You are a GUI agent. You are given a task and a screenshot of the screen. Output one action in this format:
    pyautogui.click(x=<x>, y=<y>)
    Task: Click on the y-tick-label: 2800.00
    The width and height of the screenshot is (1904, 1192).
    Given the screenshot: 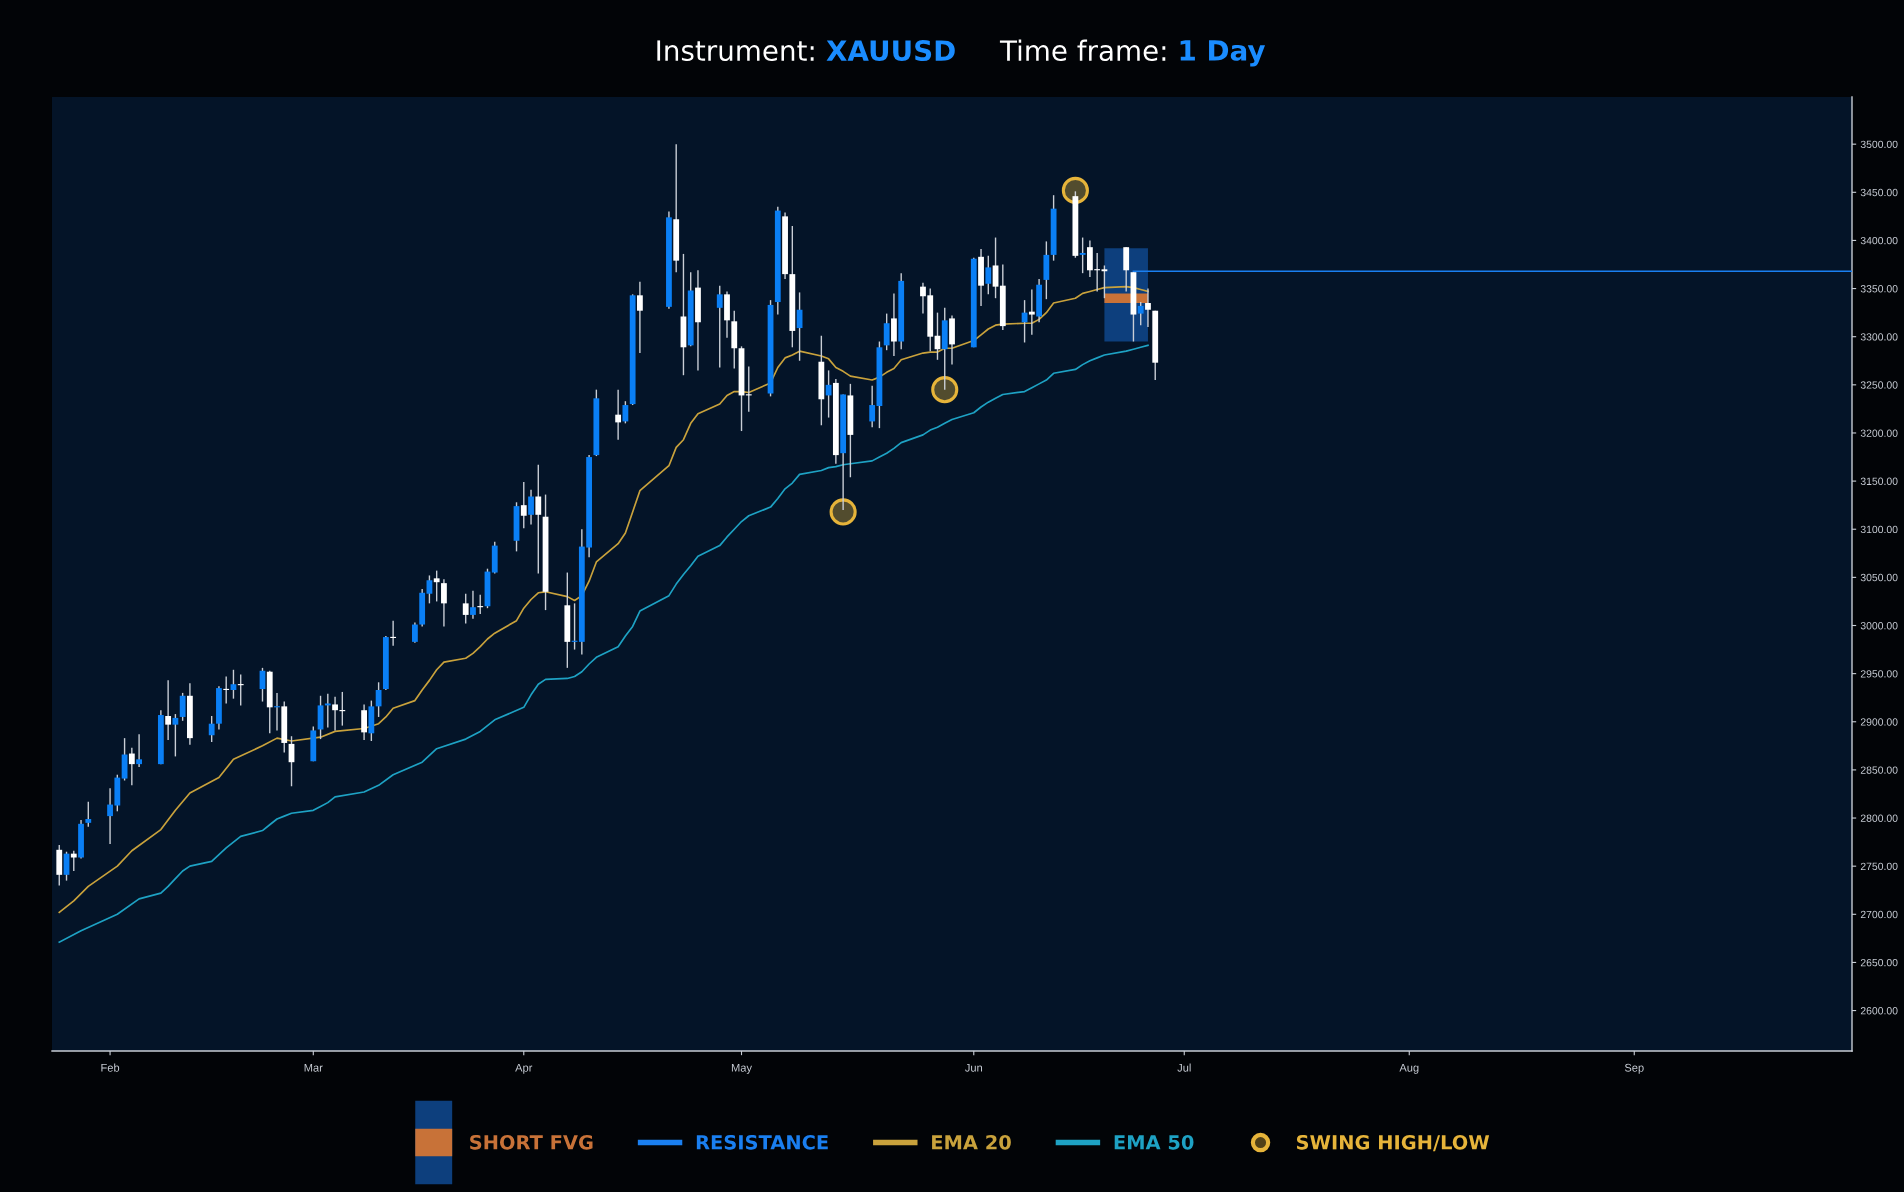 What is the action you would take?
    pyautogui.click(x=1879, y=818)
    